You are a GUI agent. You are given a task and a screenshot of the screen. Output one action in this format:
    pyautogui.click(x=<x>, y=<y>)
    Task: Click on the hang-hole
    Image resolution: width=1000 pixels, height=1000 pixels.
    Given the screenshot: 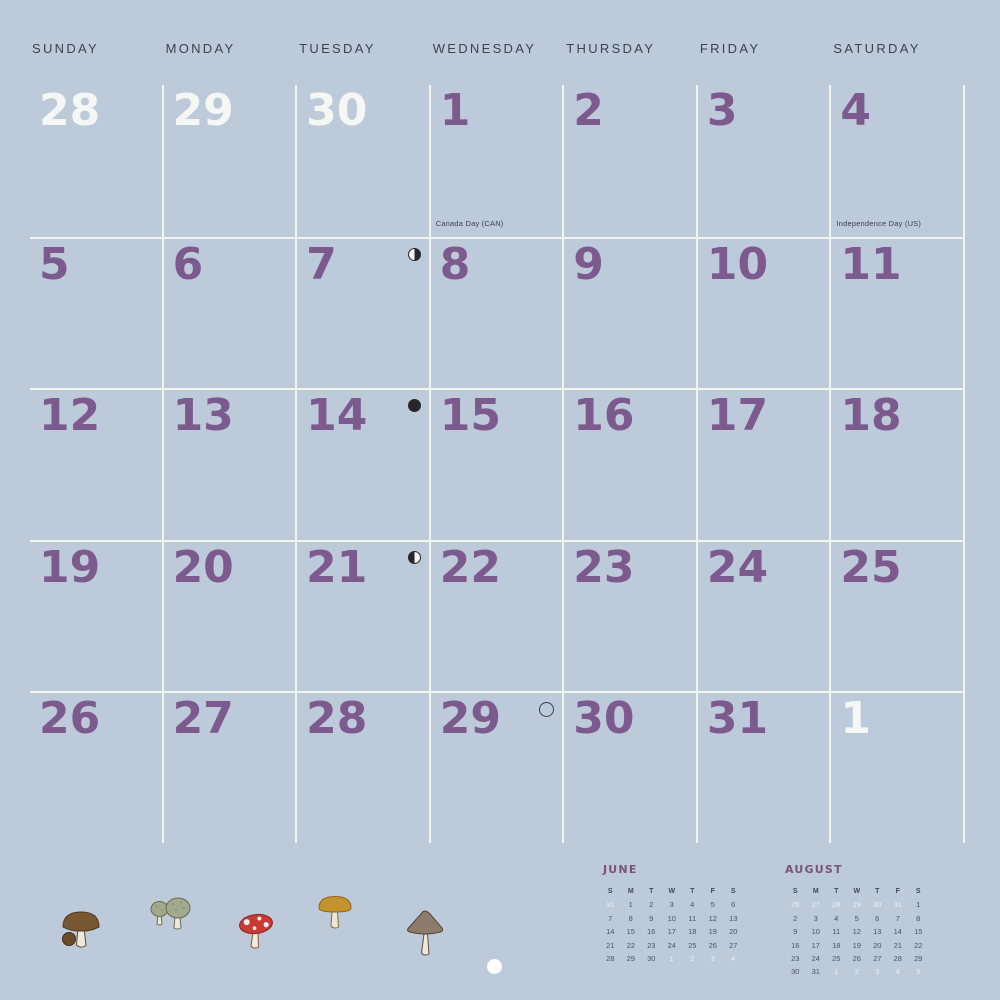 What is the action you would take?
    pyautogui.click(x=494, y=966)
    